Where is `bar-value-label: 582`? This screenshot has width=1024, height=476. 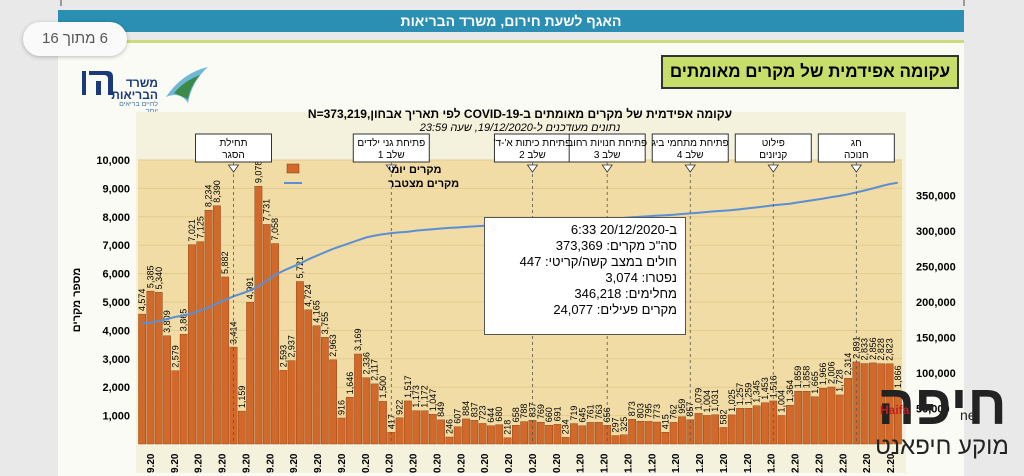
bar-value-label: 582 is located at coordinates (723, 416).